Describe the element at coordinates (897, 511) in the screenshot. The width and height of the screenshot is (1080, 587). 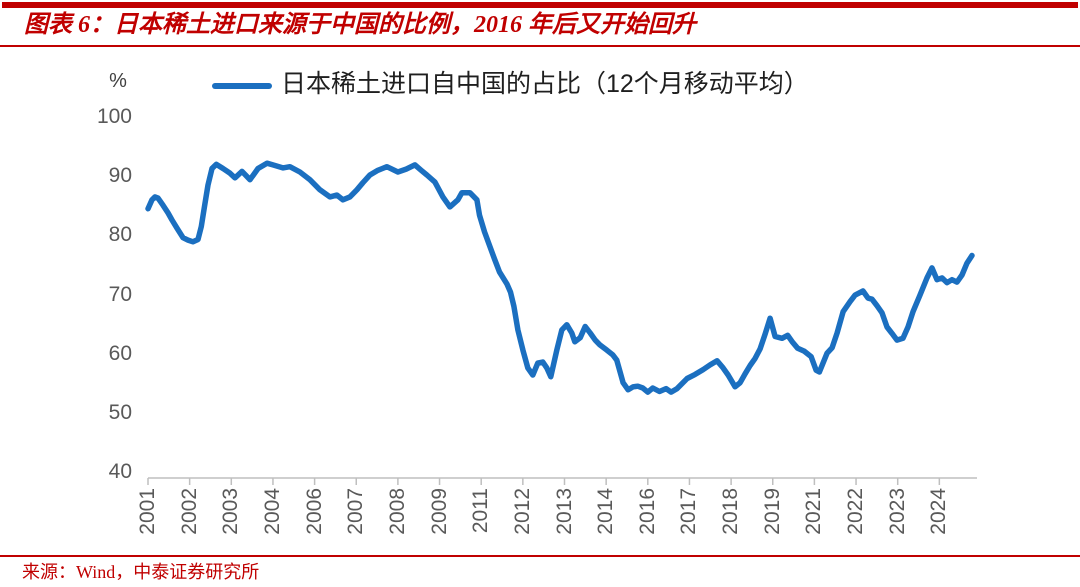
I see `x-tick-label-2023: 2023` at that location.